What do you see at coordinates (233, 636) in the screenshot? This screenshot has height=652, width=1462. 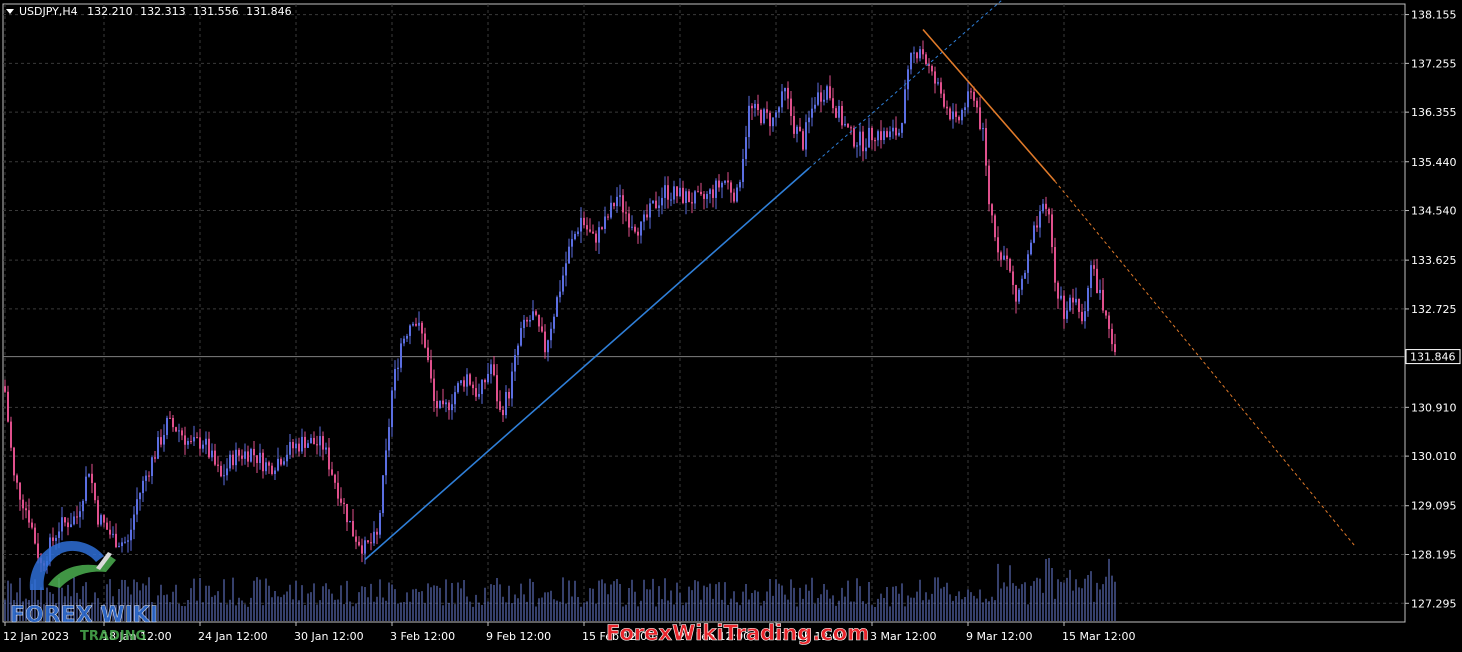 I see `x-tick-label: 24 Jan 12:00` at bounding box center [233, 636].